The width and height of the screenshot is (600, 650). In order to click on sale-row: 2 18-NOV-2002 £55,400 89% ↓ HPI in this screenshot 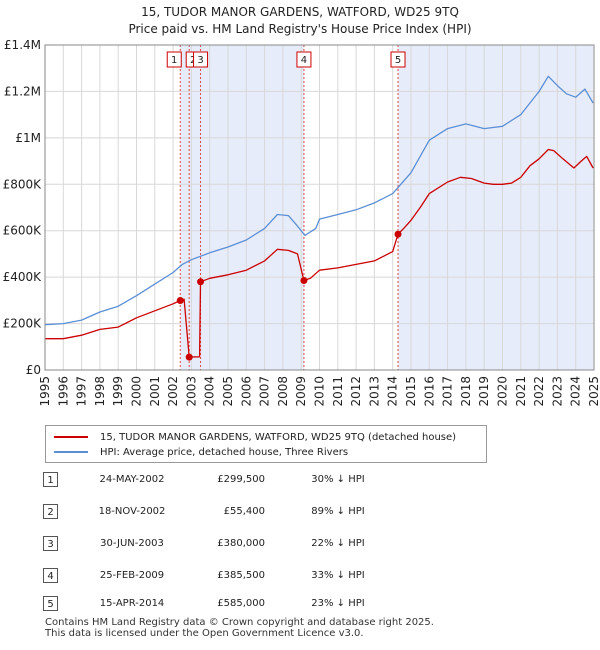, I will do `click(303, 512)`.